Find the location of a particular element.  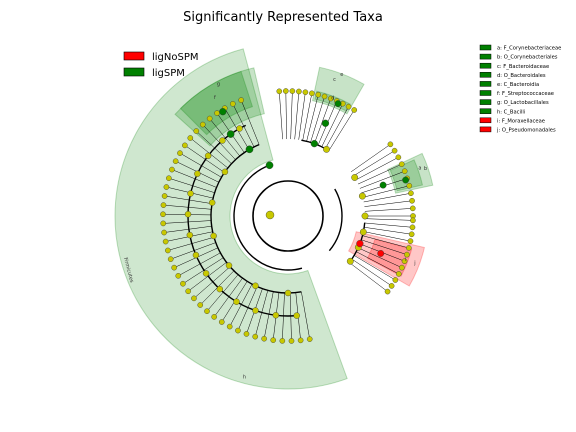

node-bacilli is located at coordinates (269, 165).